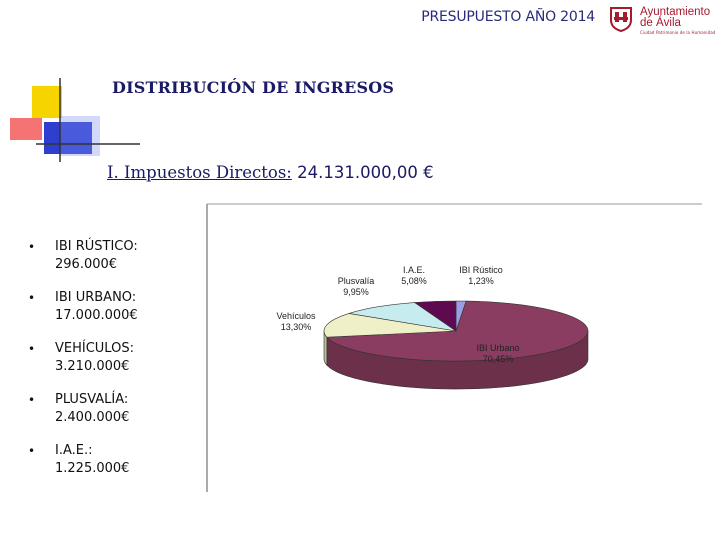  I want to click on section-title: DISTRIBUCIÓN DE INGRESOS, so click(253, 87).